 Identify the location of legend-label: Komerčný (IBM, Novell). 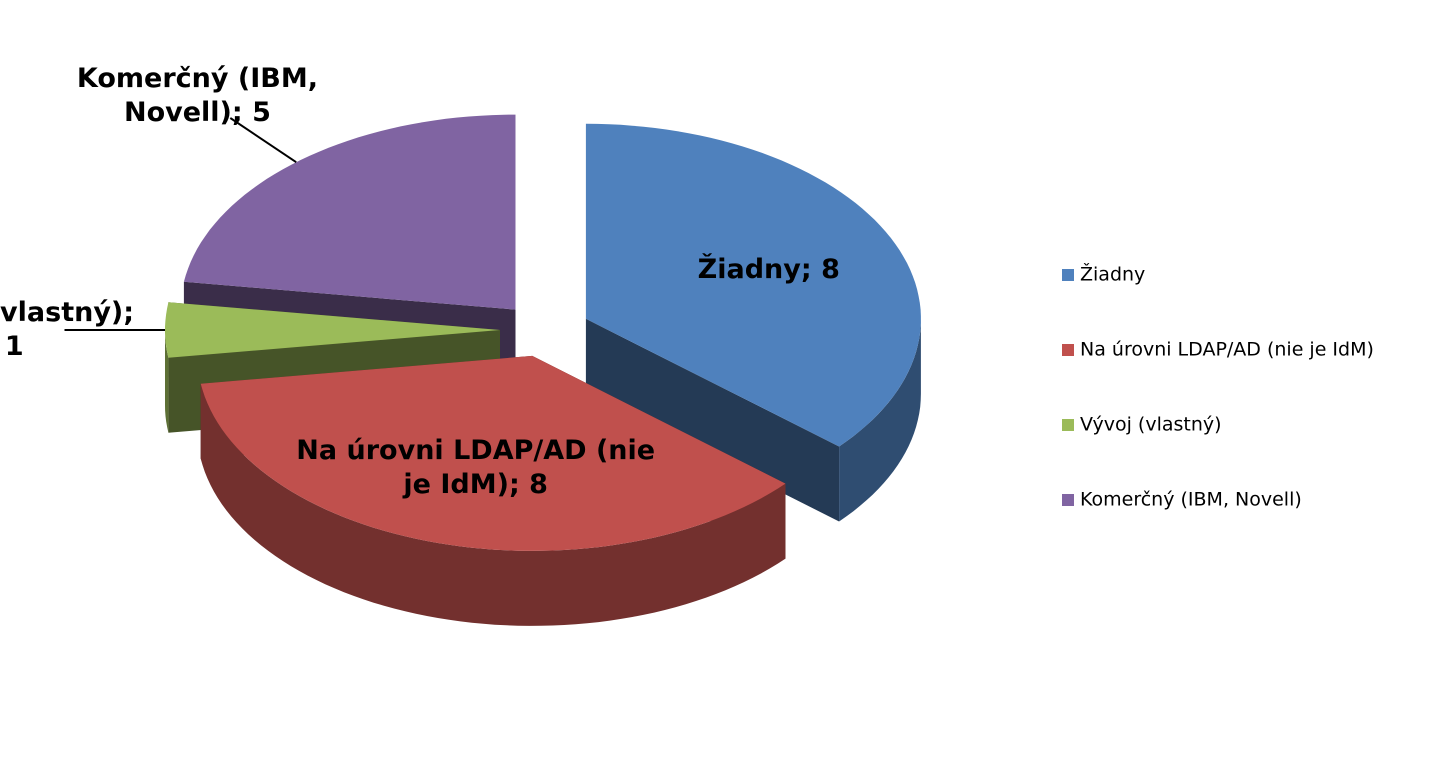
(1191, 500).